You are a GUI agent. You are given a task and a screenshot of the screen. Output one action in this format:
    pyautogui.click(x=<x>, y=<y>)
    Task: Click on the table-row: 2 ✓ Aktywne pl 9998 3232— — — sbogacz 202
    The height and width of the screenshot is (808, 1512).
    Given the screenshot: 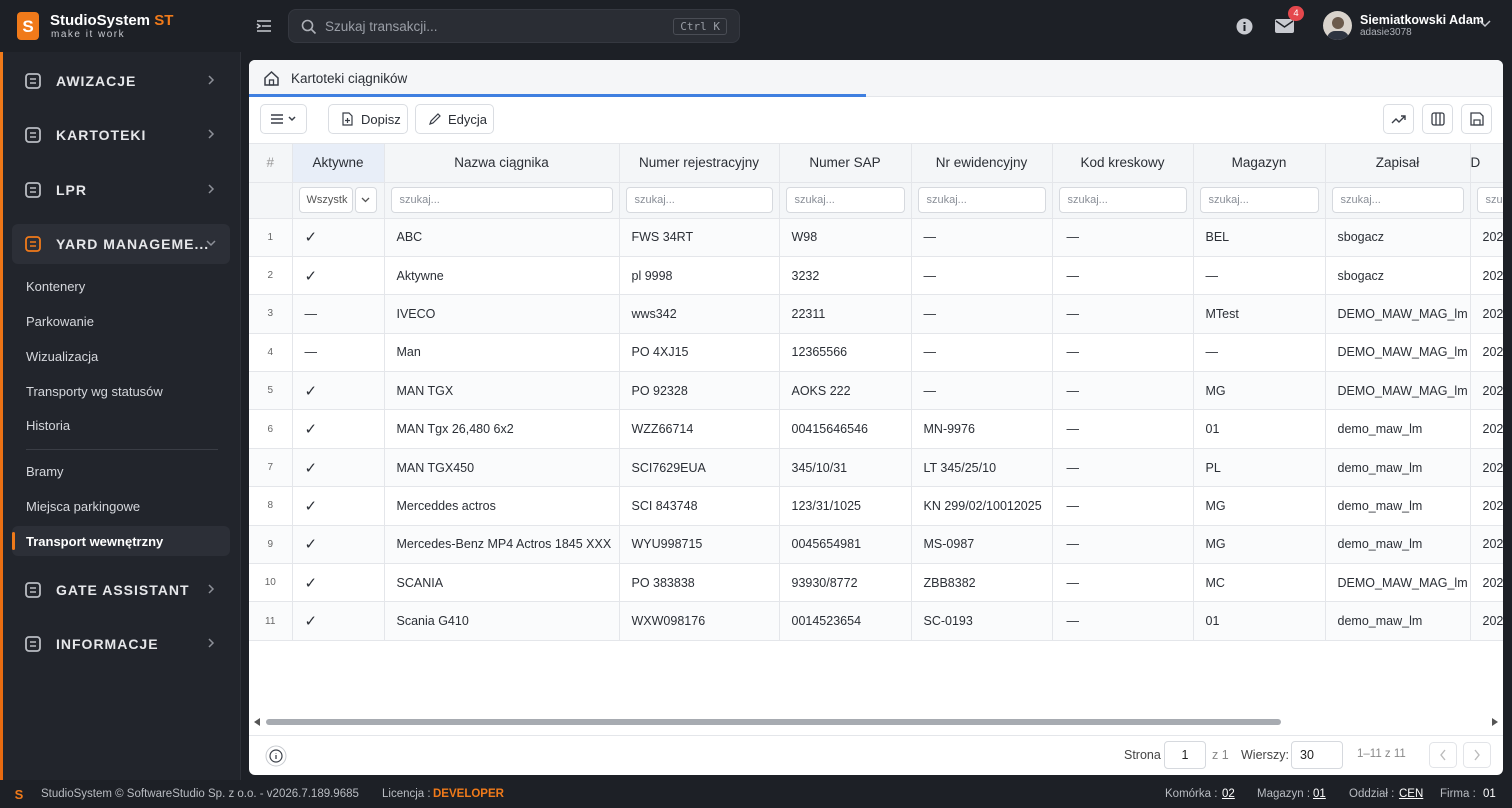 What is the action you would take?
    pyautogui.click(x=876, y=276)
    